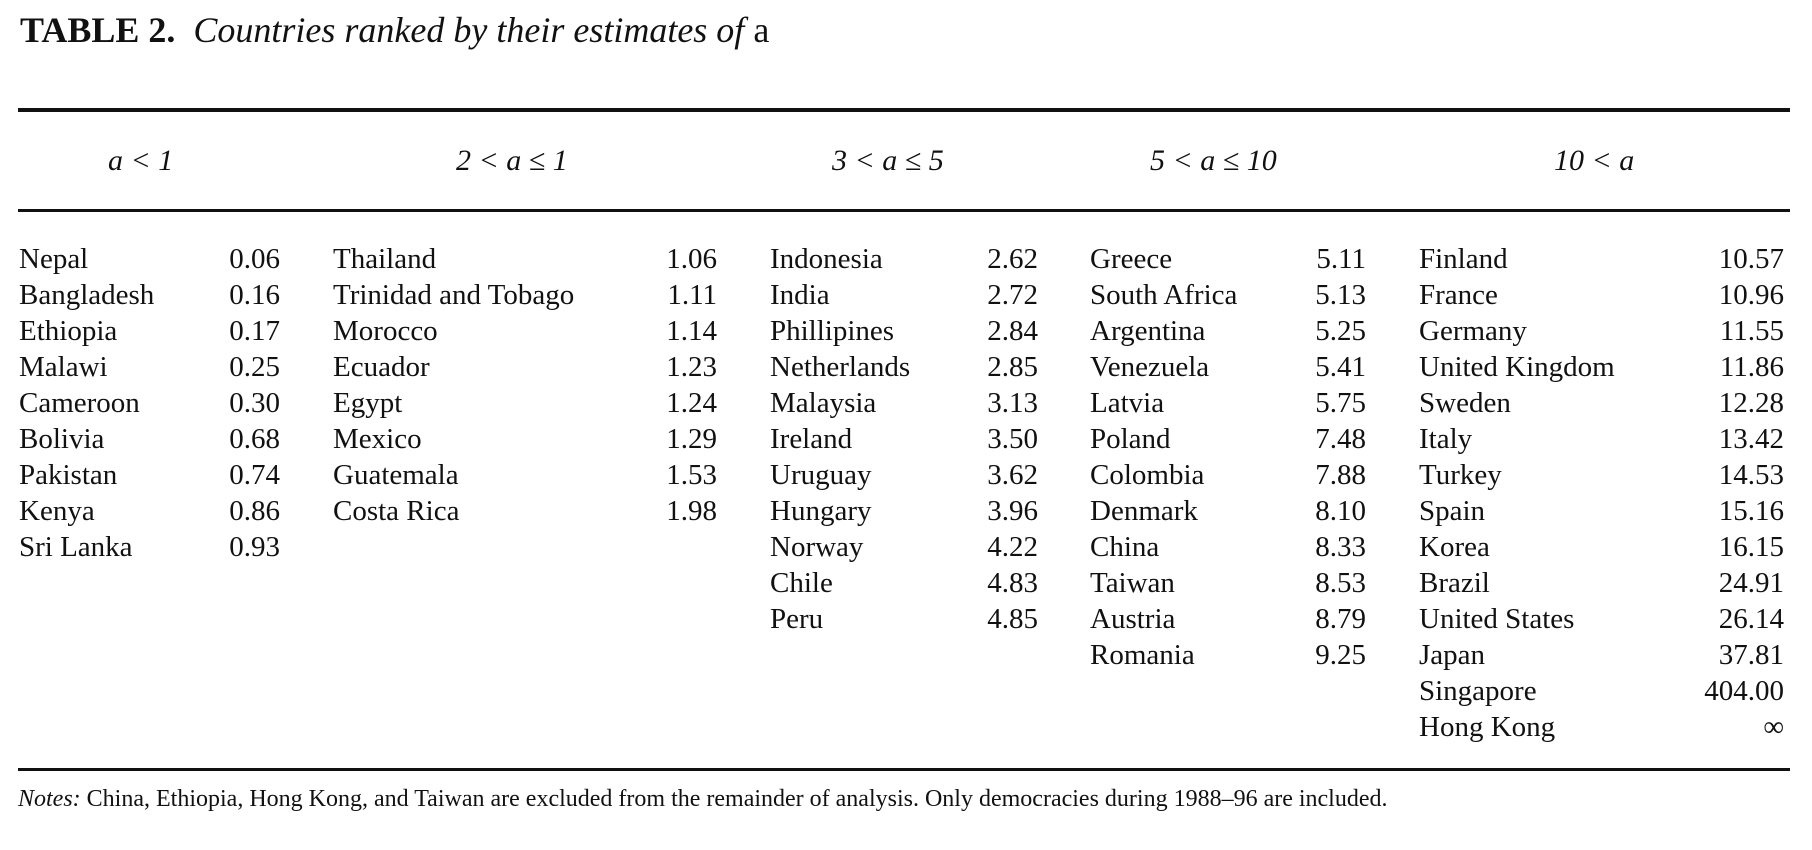  What do you see at coordinates (1012, 259) in the screenshot?
I see `estimate-value: 2.62` at bounding box center [1012, 259].